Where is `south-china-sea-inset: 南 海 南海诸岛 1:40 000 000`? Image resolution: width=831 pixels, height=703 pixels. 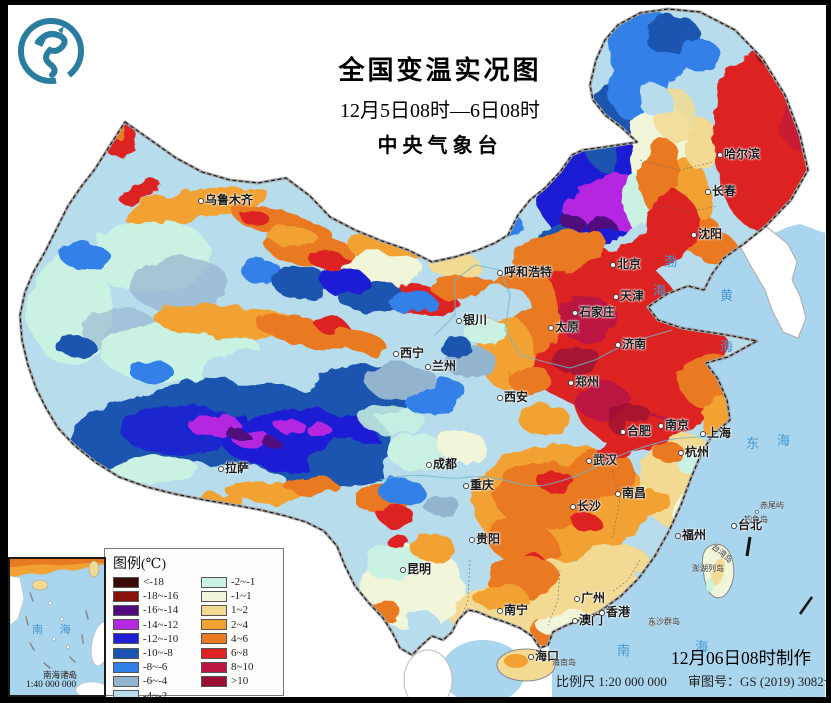
south-china-sea-inset: 南 海 南海诸岛 1:40 000 000 is located at coordinates (57, 627).